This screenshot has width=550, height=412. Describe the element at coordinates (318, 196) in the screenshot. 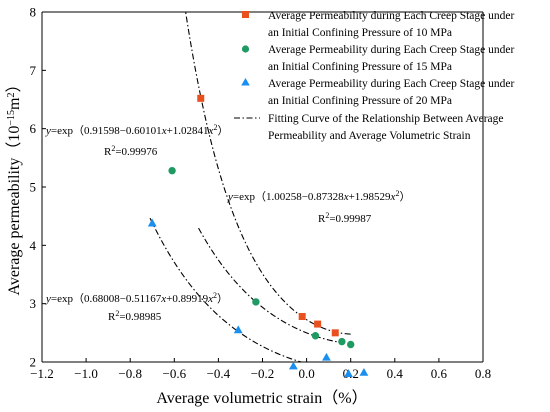

I see `fit-equation-15mpa-text: y=exp（1.00258−0.87328x+1.98529x2）` at that location.